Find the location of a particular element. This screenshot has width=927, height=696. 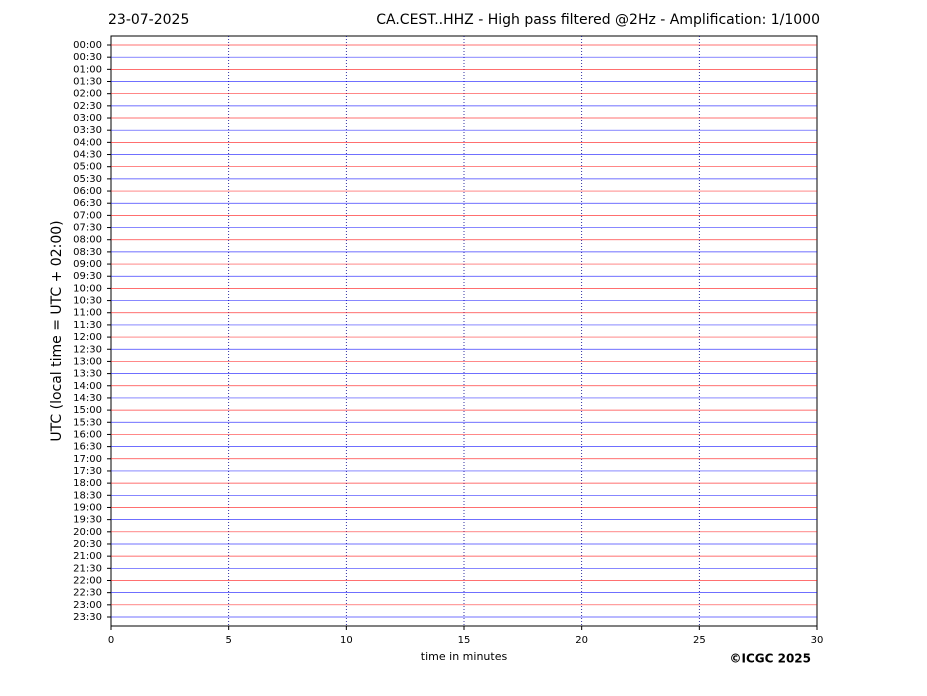

x-tick-label: 5 is located at coordinates (228, 640).